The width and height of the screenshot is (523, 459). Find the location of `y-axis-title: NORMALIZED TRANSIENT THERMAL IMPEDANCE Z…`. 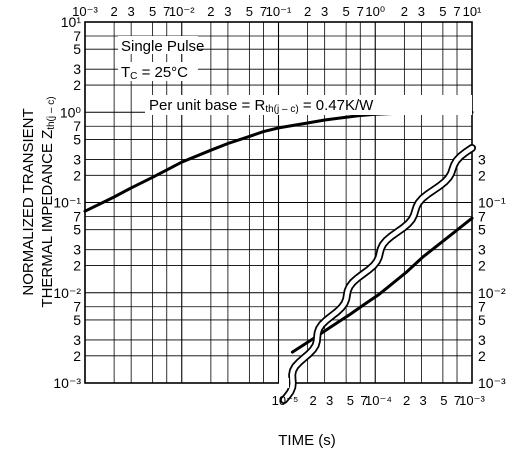

y-axis-title: NORMALIZED TRANSIENT THERMAL IMPEDANCE Z… is located at coordinates (38, 201).